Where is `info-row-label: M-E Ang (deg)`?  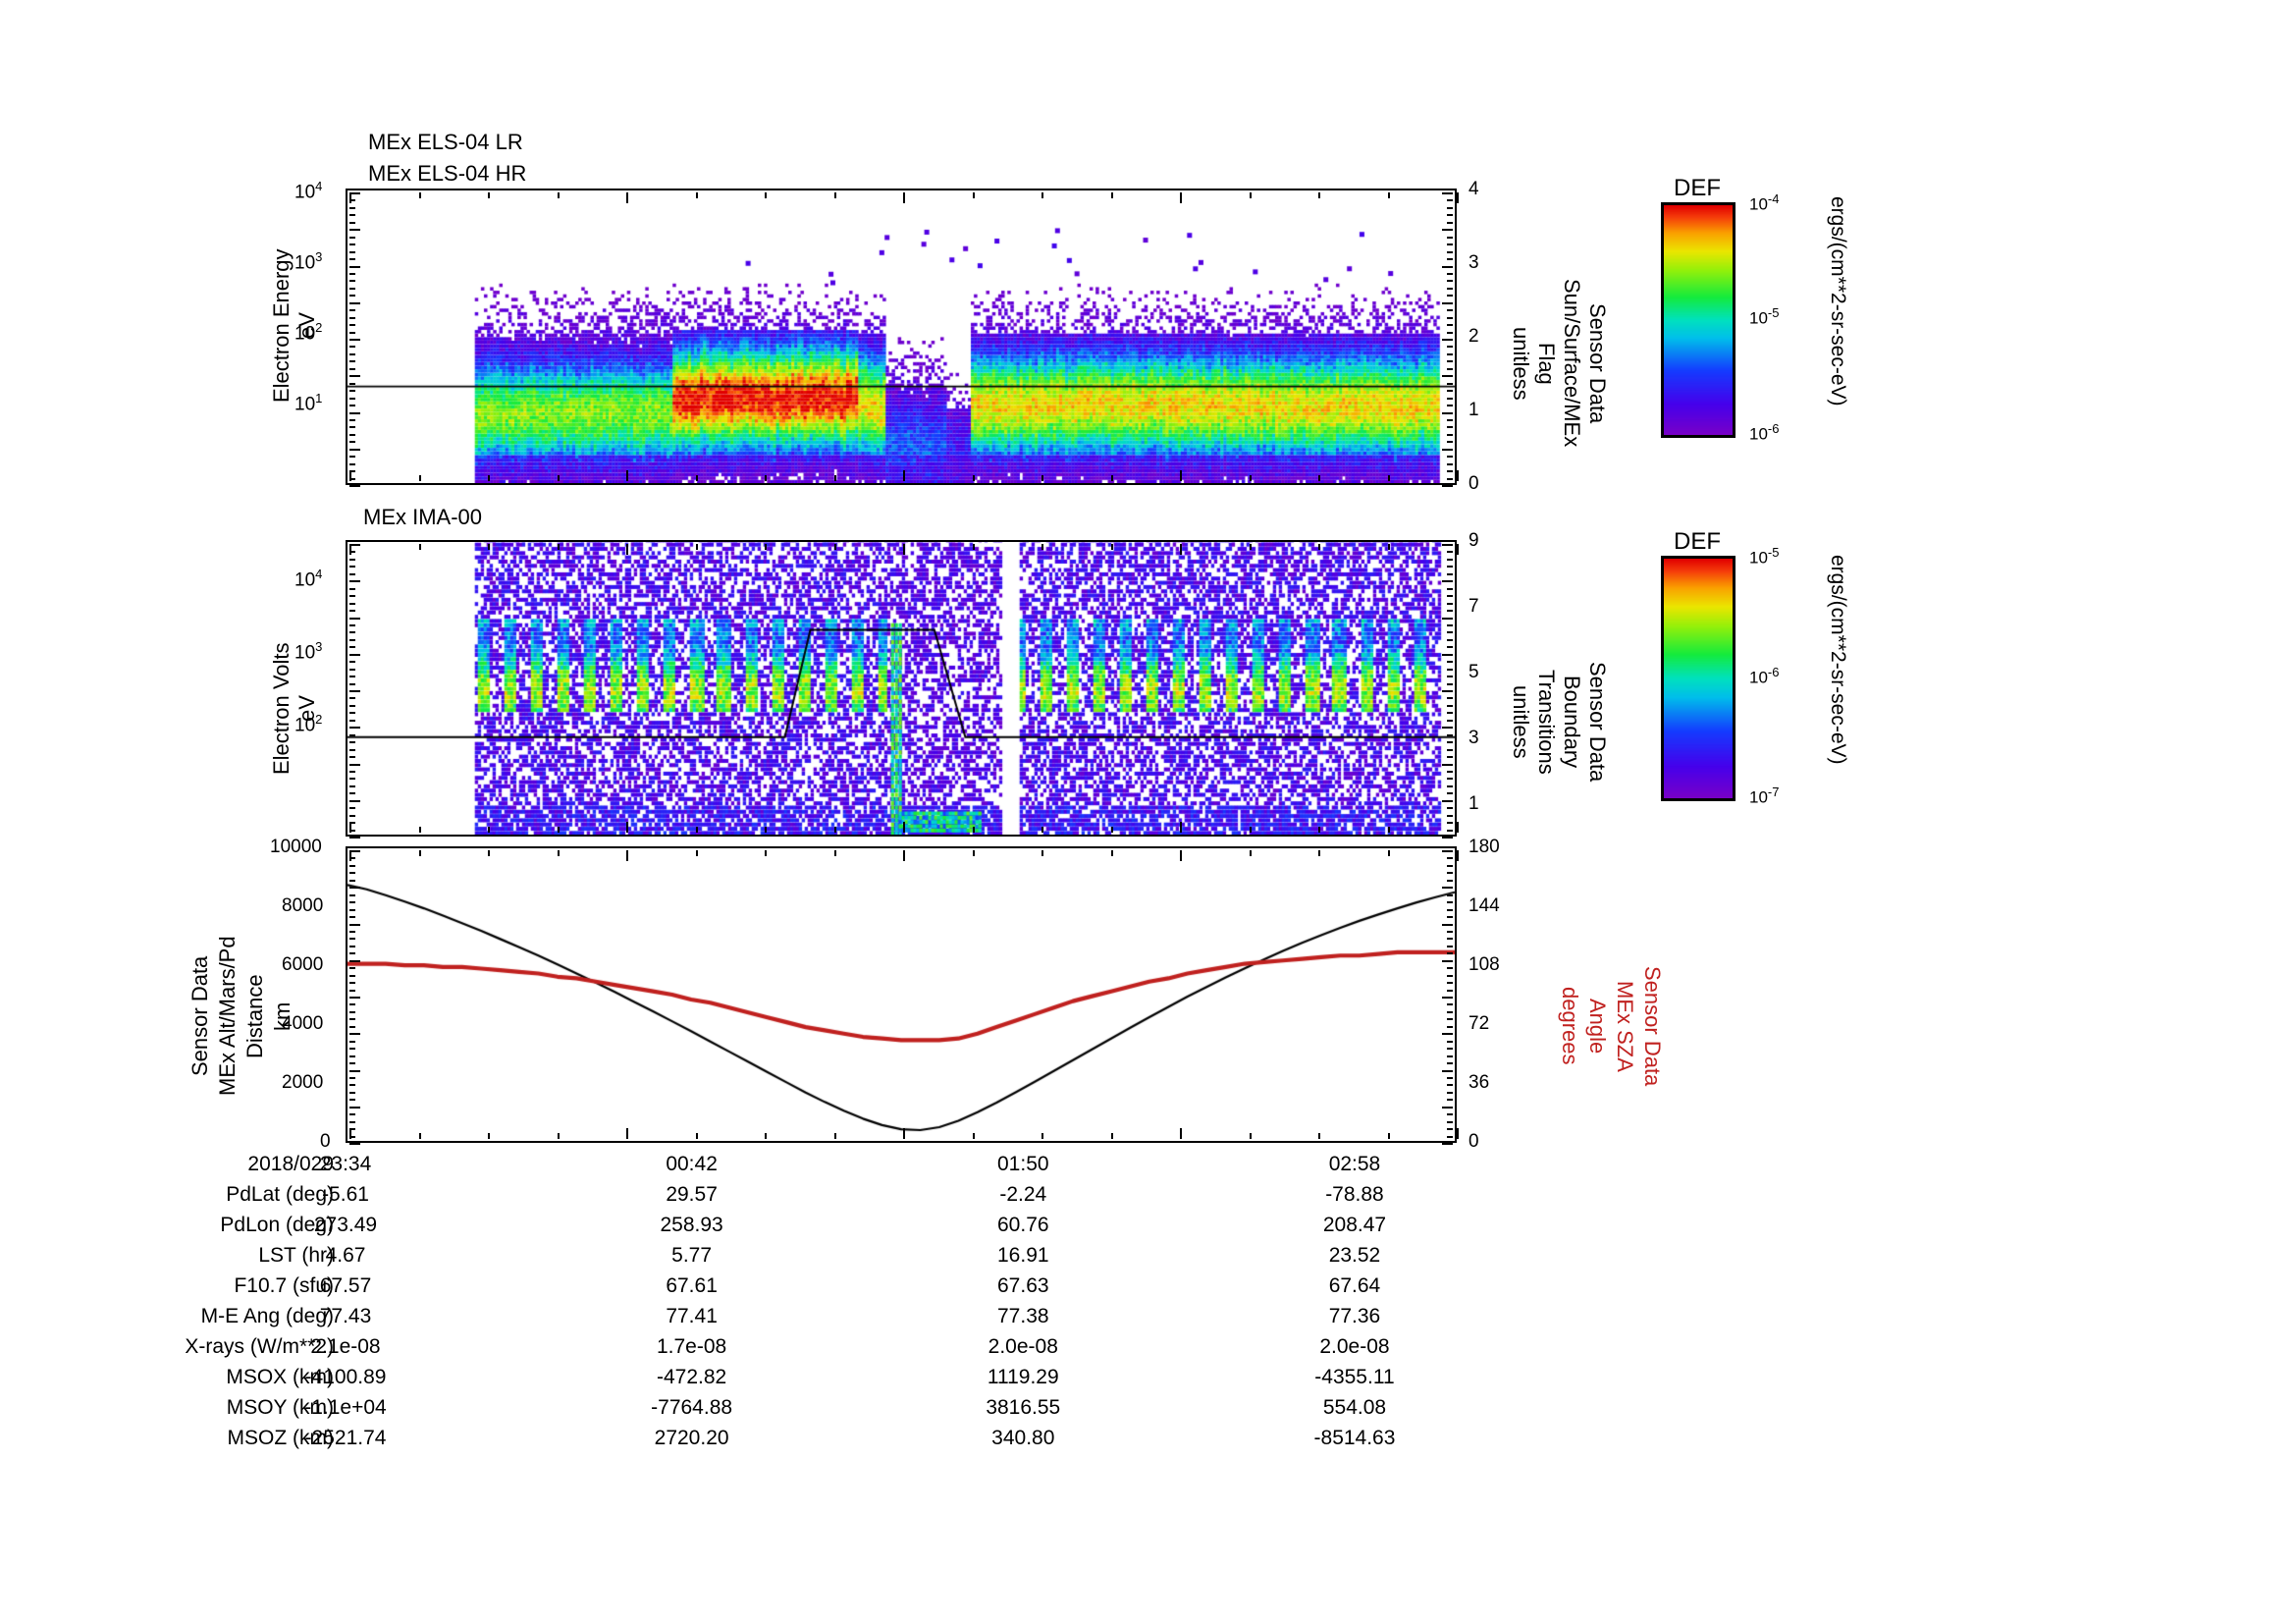 info-row-label: M-E Ang (deg) is located at coordinates (267, 1316).